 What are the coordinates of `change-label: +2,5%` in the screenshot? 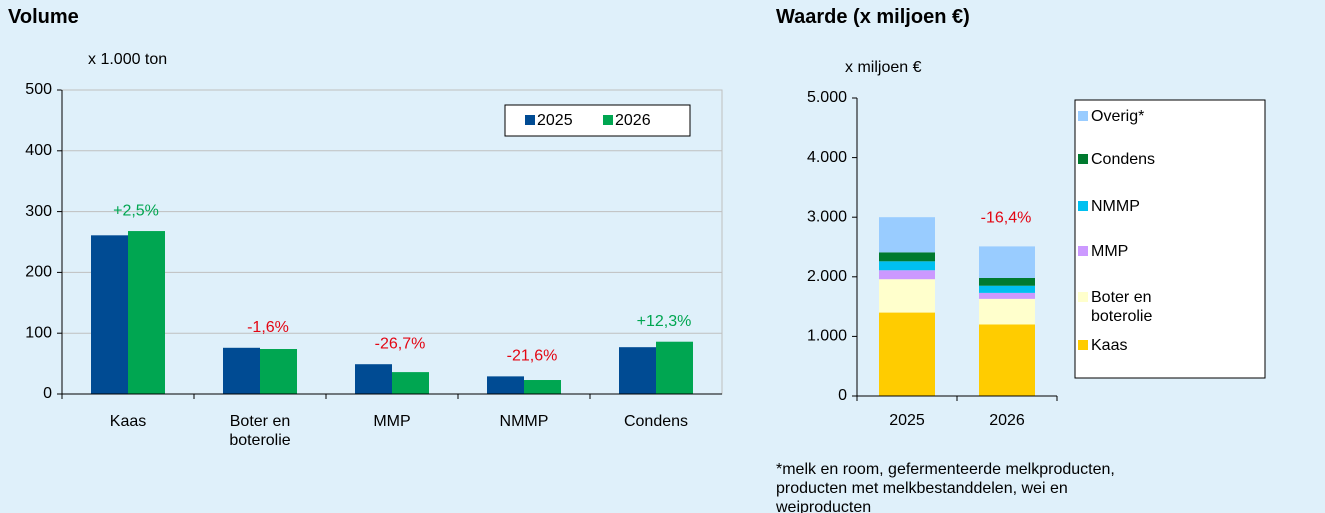 It's located at (136, 210).